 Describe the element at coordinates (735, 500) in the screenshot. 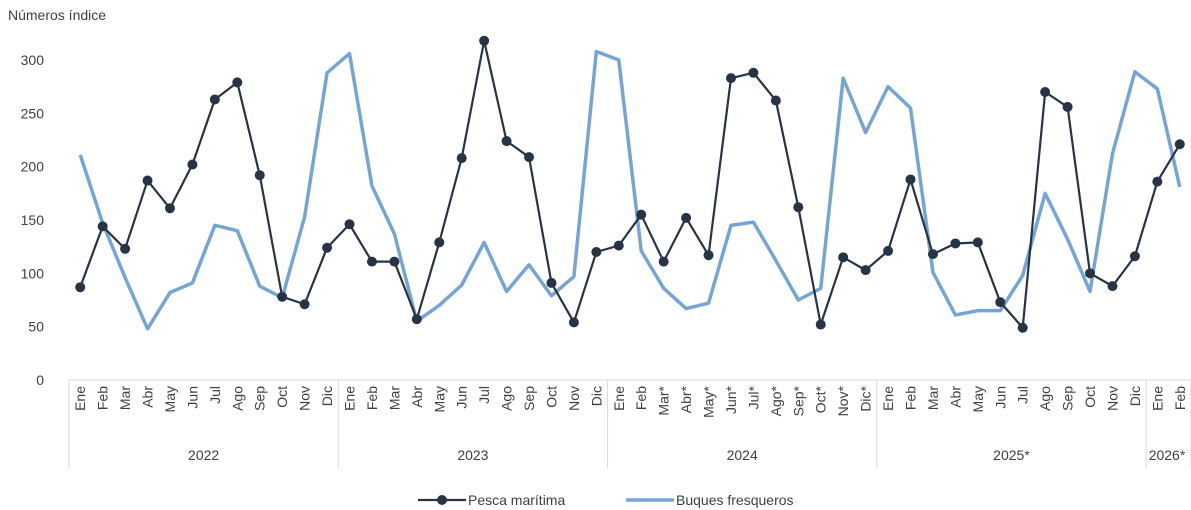

I see `legend-label: Buques fresqueros` at that location.